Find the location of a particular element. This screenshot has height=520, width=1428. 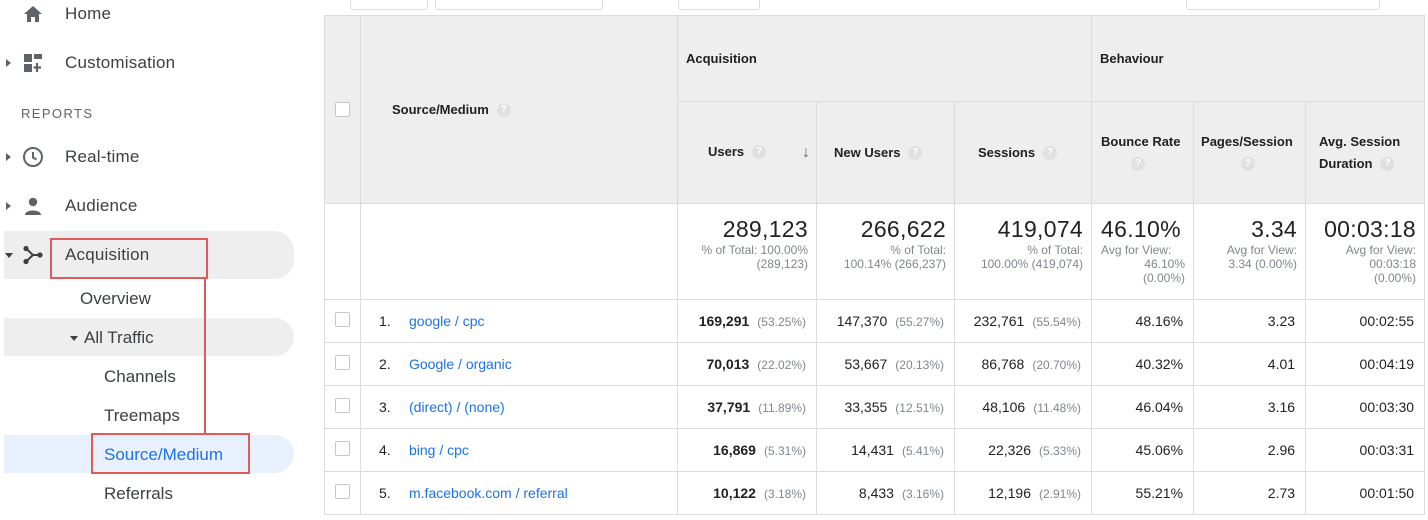

source-medium-link: bing / cpc is located at coordinates (439, 450).